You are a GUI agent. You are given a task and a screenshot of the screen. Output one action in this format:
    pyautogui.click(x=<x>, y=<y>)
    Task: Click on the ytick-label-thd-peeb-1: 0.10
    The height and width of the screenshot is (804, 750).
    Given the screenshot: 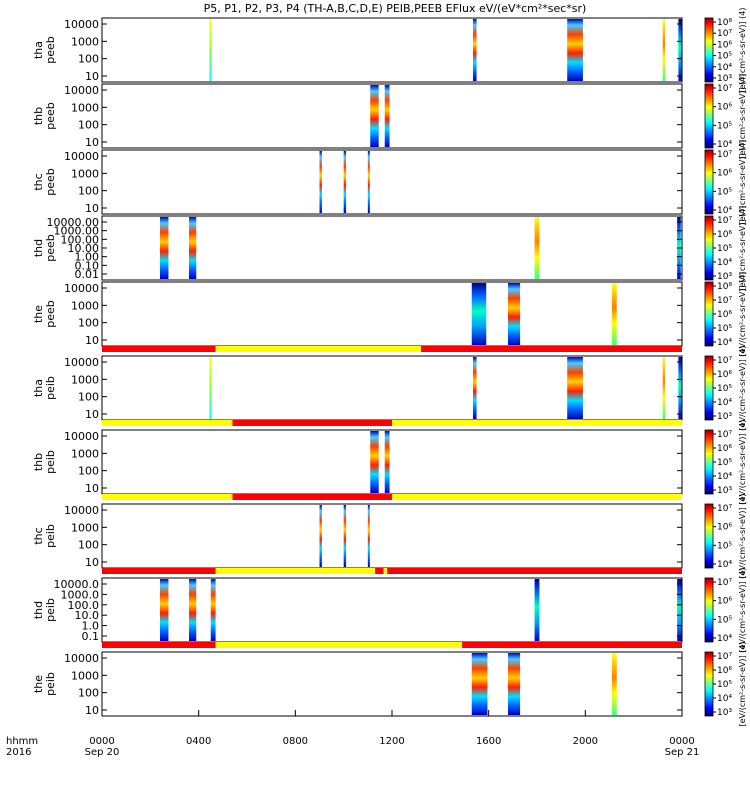 What is the action you would take?
    pyautogui.click(x=87, y=265)
    